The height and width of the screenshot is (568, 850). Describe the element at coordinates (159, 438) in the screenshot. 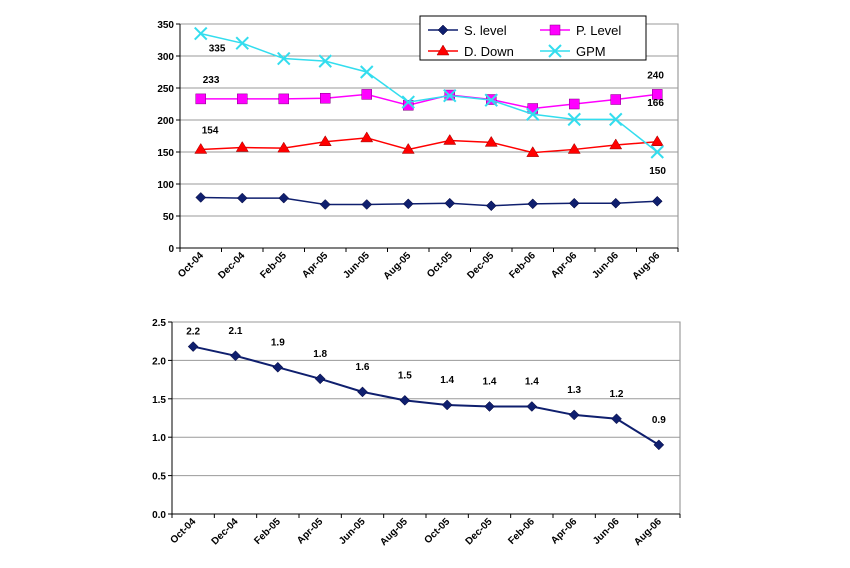

I see `y-tick-label: 1.0` at that location.